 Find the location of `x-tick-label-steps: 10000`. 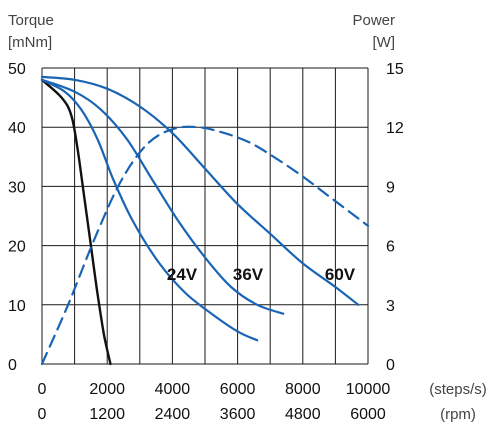

x-tick-label-steps: 10000 is located at coordinates (368, 389).